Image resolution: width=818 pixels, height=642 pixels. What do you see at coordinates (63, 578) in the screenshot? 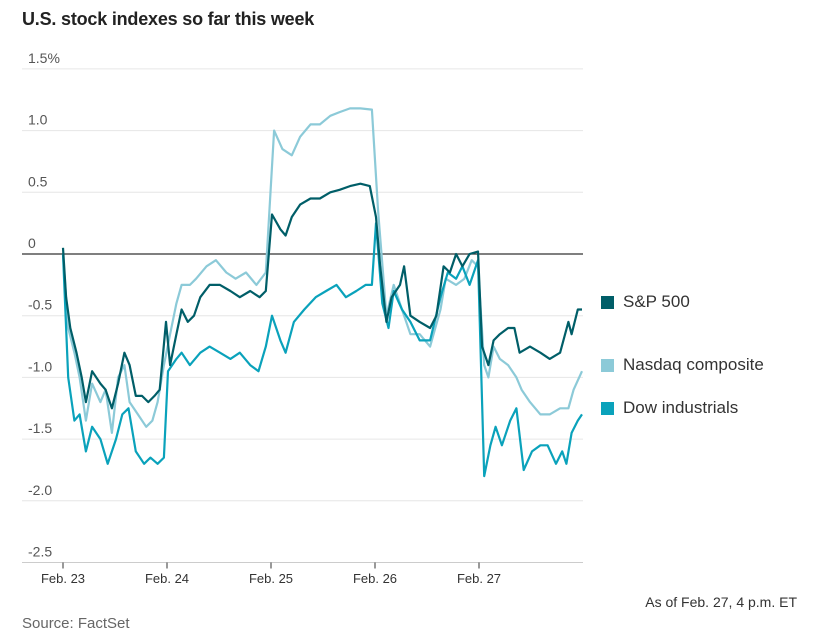
I see `x-tick-label: Feb. 23` at bounding box center [63, 578].